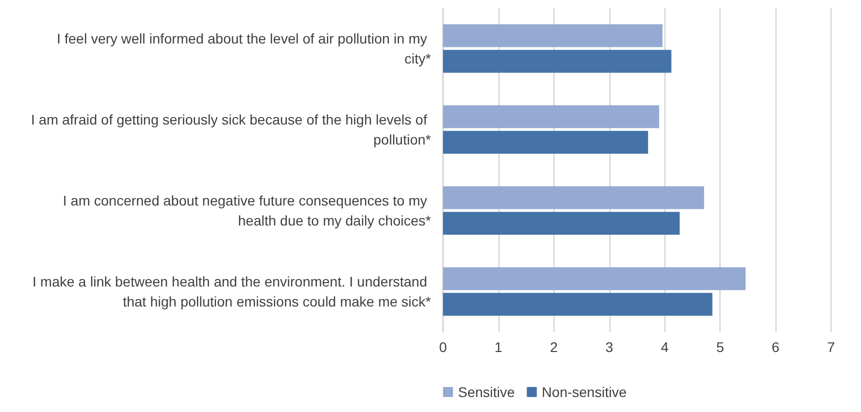  What do you see at coordinates (609, 347) in the screenshot?
I see `x-tick-label: 3` at bounding box center [609, 347].